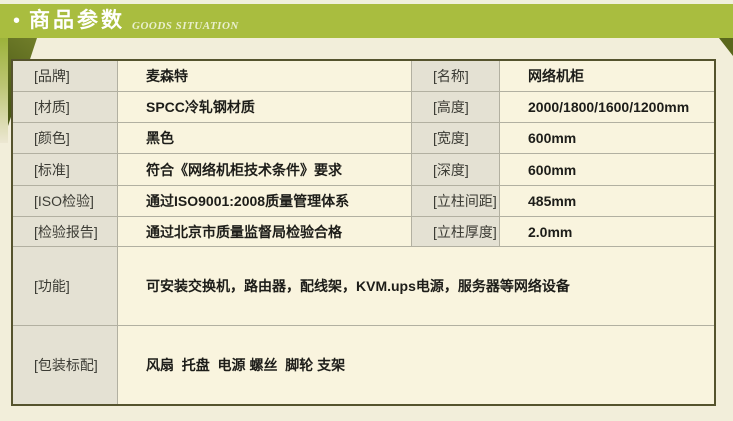 Image resolution: width=733 pixels, height=421 pixels. What do you see at coordinates (265, 76) in the screenshot?
I see `param-value-brand: 麦森特` at bounding box center [265, 76].